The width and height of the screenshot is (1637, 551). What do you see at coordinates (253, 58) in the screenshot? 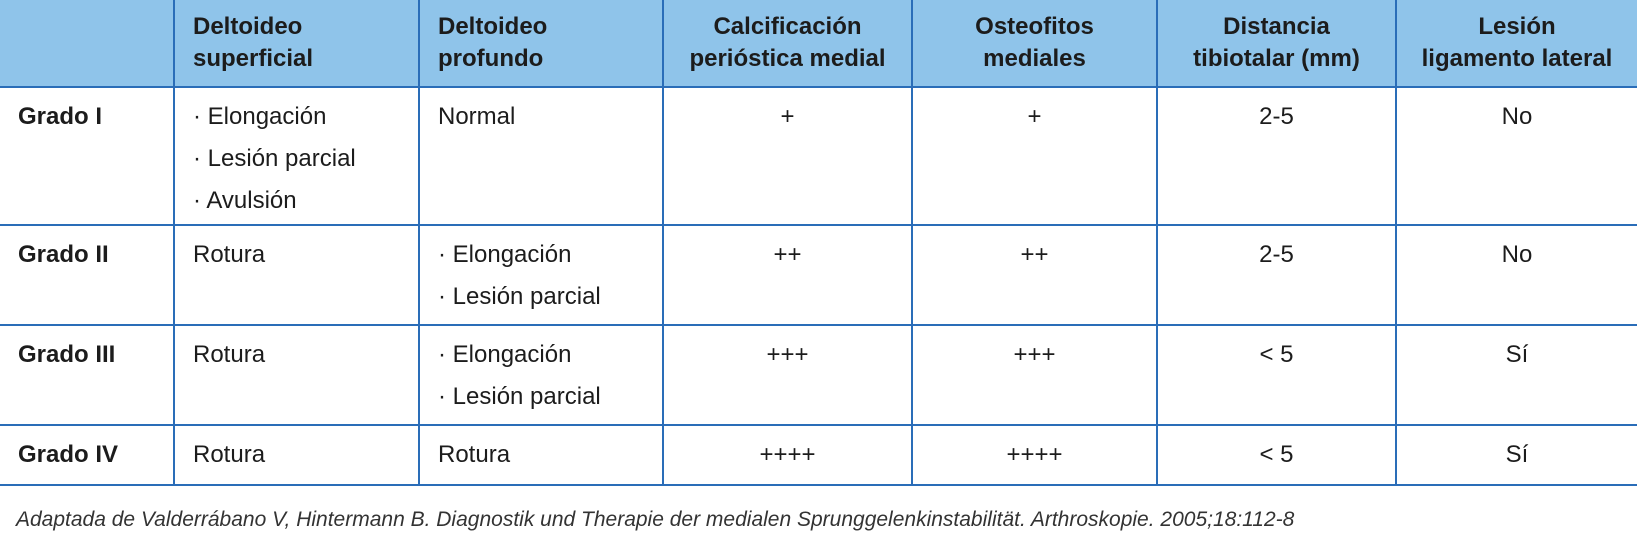
I see `header-line: superficial` at bounding box center [253, 58].